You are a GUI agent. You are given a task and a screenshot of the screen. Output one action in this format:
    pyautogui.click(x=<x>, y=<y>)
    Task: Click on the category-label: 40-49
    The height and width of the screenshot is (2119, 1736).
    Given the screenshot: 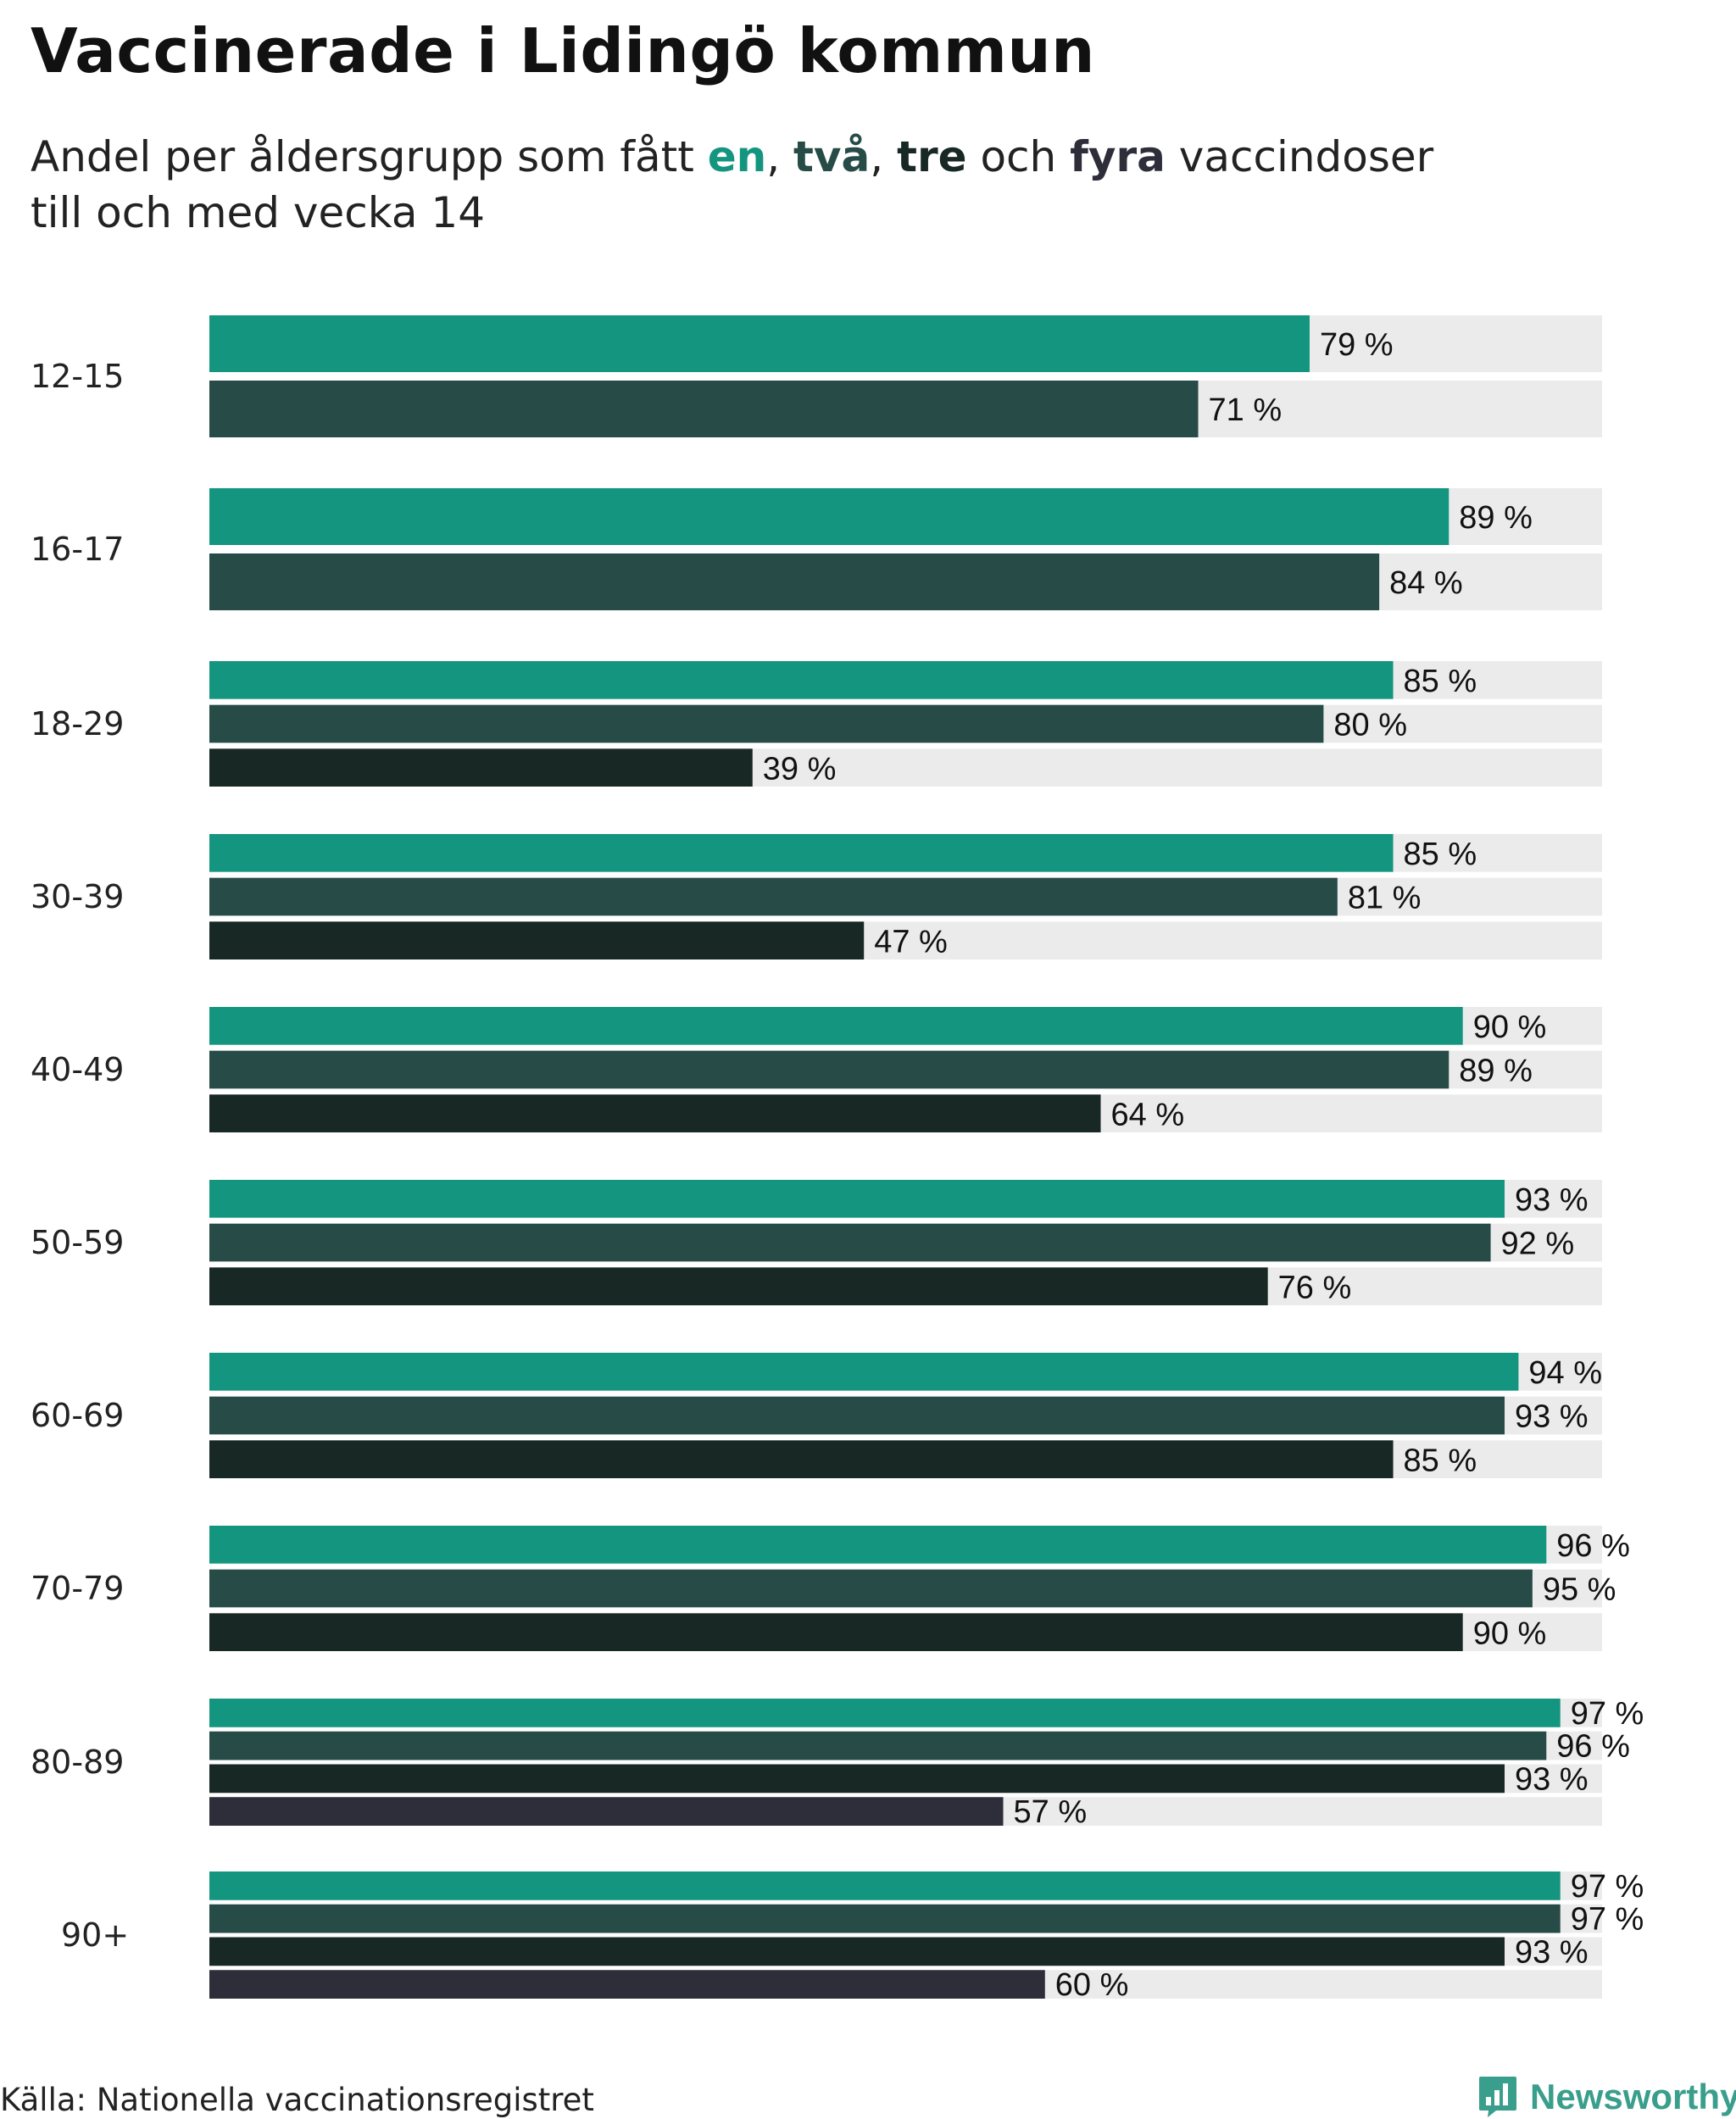 What is the action you would take?
    pyautogui.click(x=77, y=1070)
    